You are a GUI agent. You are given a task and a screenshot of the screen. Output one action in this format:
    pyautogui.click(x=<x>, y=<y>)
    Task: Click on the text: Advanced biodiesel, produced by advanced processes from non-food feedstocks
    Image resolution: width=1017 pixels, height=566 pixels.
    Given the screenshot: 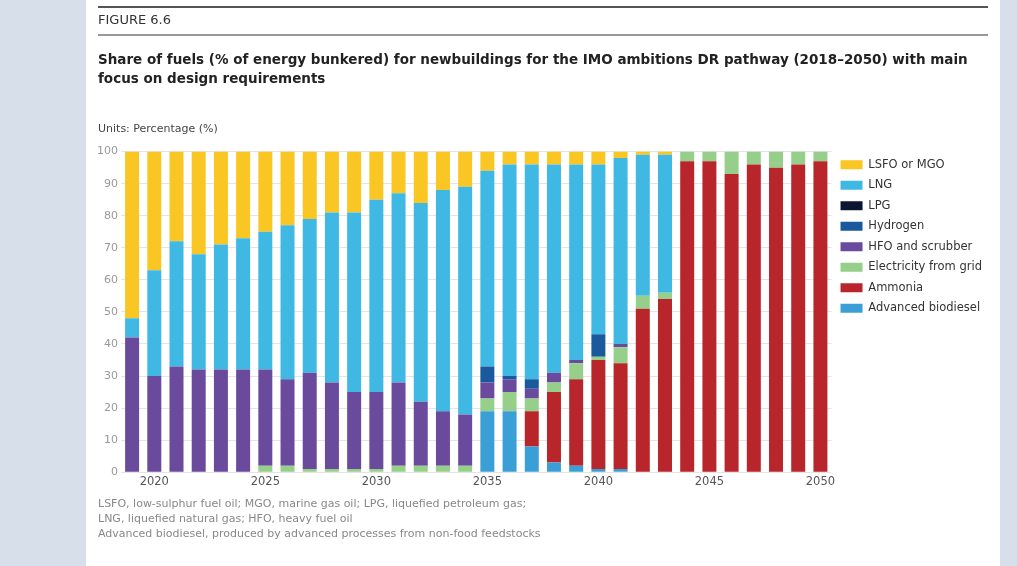 What is the action you would take?
    pyautogui.click(x=319, y=533)
    